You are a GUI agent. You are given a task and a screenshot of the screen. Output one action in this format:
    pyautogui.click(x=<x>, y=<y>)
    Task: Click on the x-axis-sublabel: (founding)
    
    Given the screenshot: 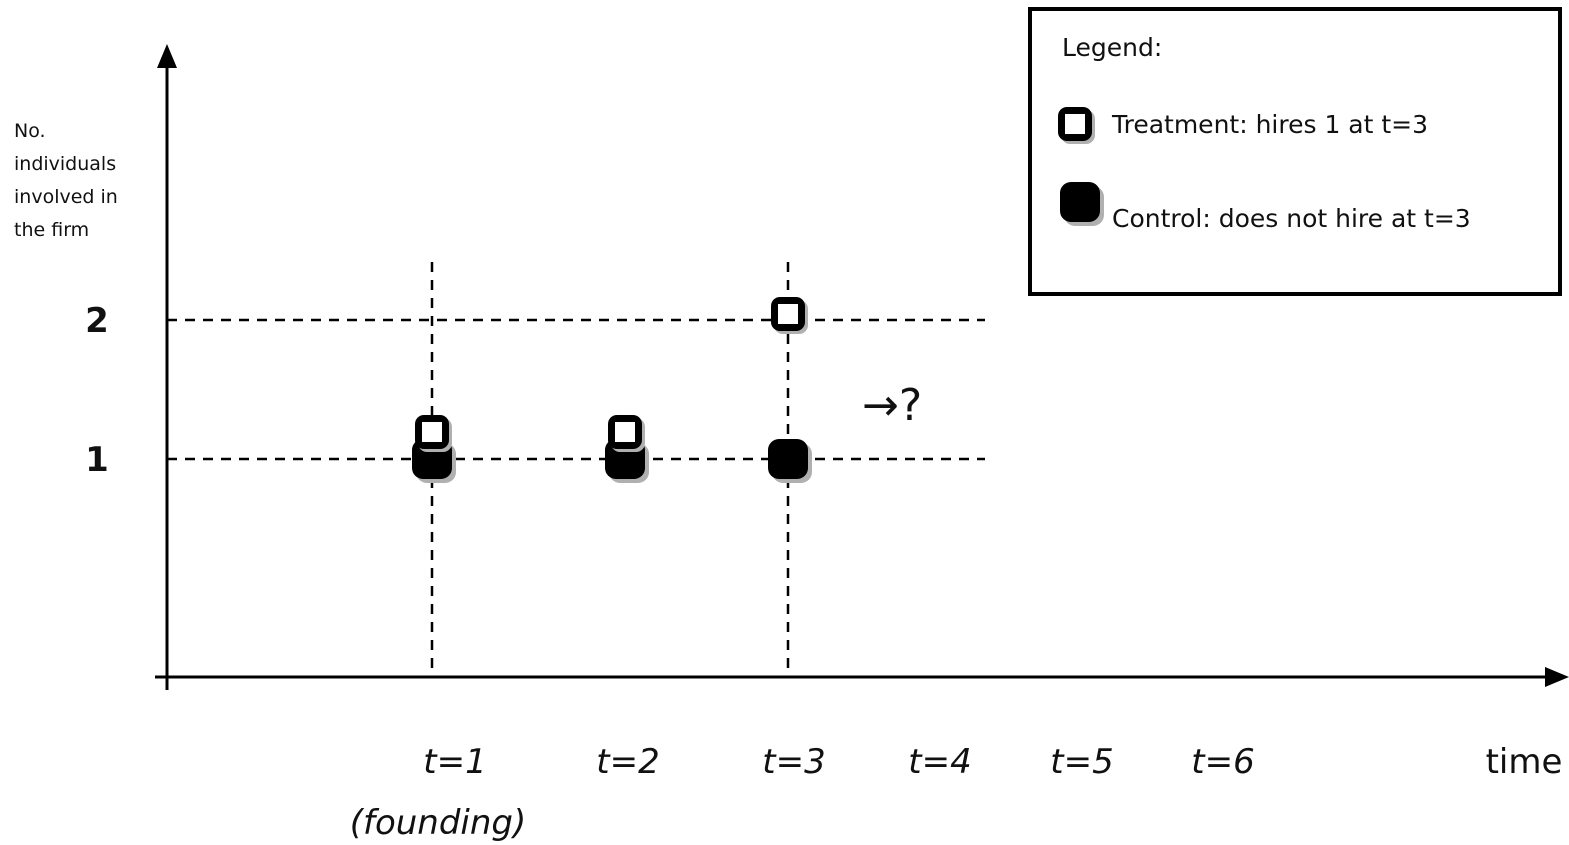 What is the action you would take?
    pyautogui.click(x=438, y=823)
    